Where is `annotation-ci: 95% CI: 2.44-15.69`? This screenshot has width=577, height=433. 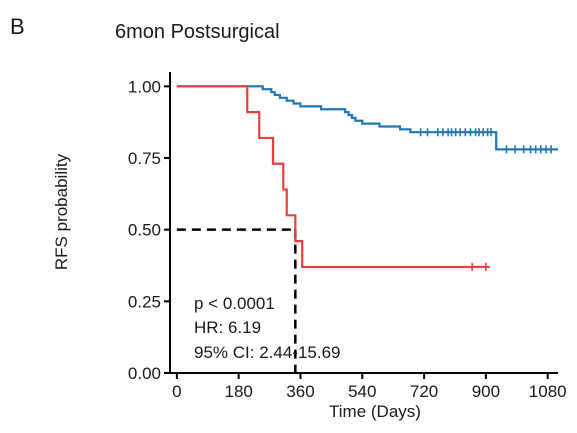
annotation-ci: 95% CI: 2.44-15.69 is located at coordinates (267, 352).